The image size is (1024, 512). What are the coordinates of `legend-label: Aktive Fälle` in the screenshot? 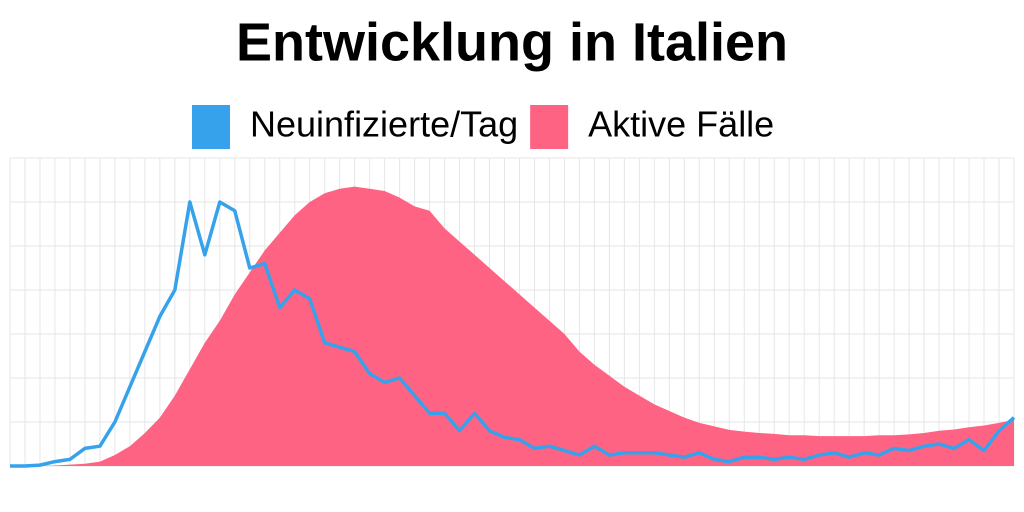 It's located at (681, 124).